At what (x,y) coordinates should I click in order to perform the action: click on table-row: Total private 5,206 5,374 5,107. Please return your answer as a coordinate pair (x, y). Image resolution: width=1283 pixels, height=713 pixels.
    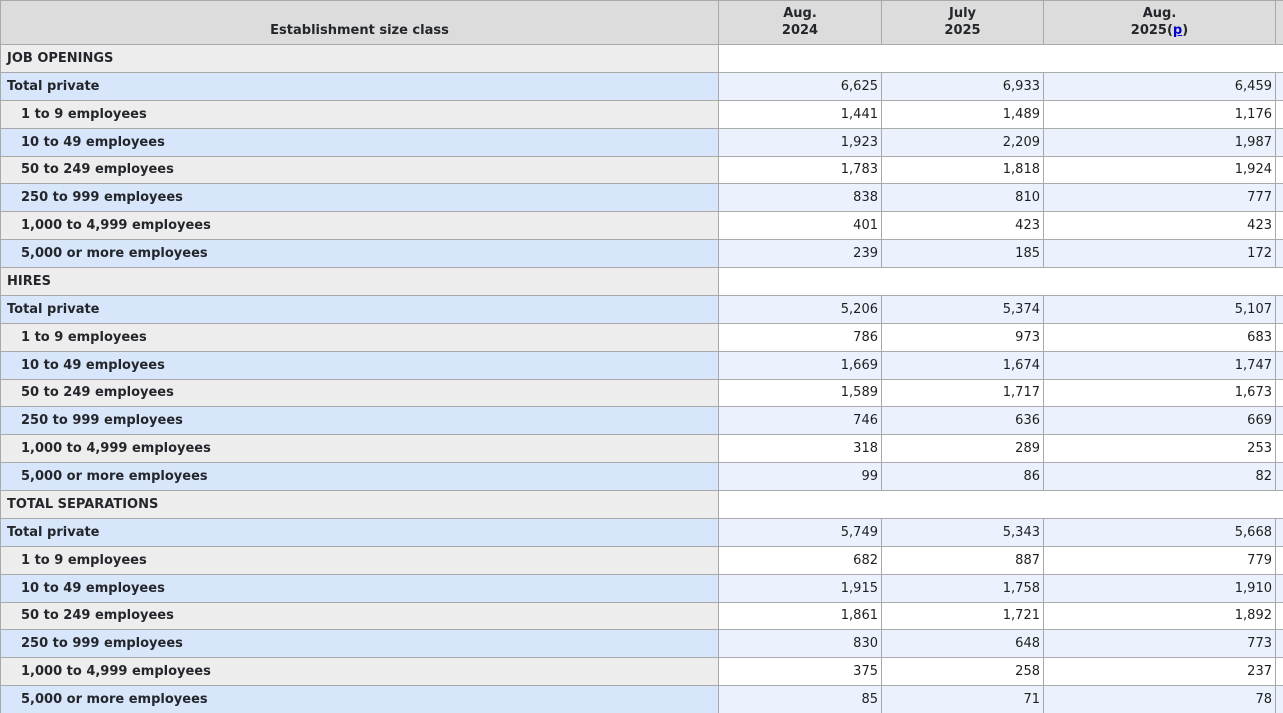
    Looking at the image, I should click on (641, 309).